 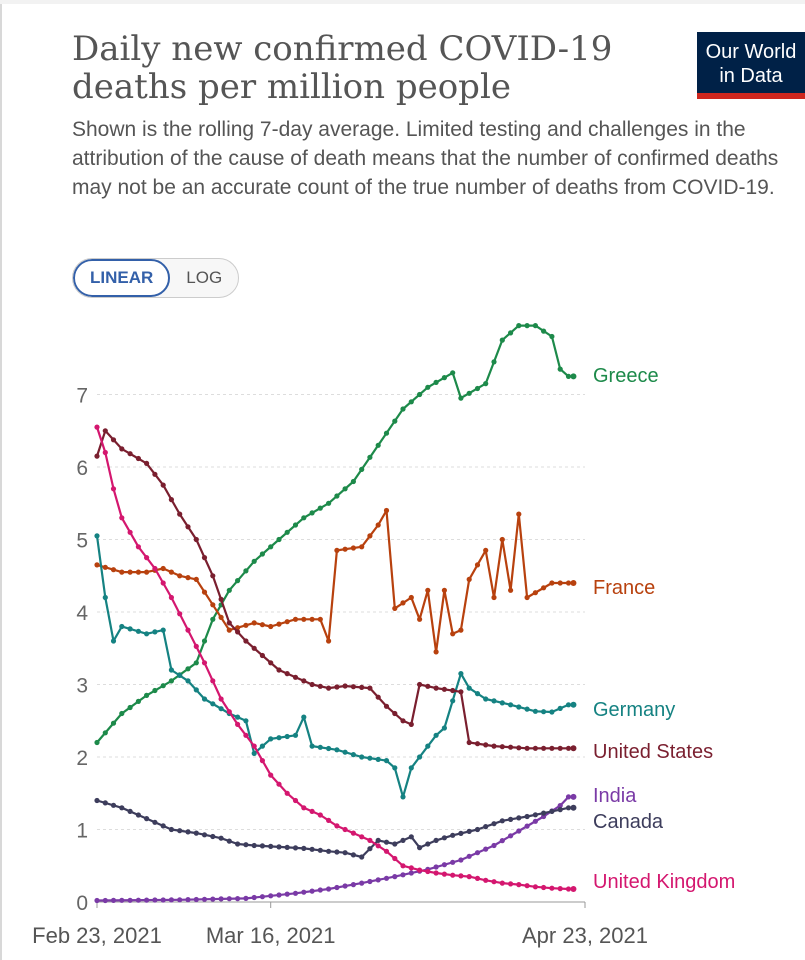 I want to click on series-label-united-kingdom: United Kingdom, so click(x=664, y=882).